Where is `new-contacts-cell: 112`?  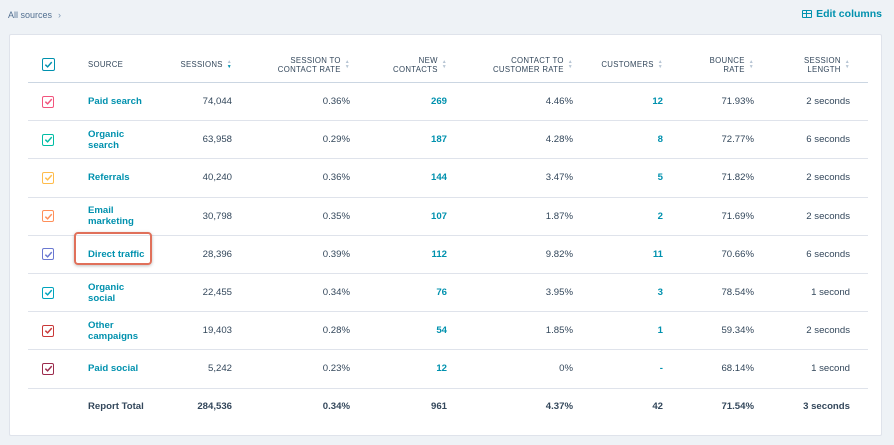 new-contacts-cell: 112 is located at coordinates (405, 254).